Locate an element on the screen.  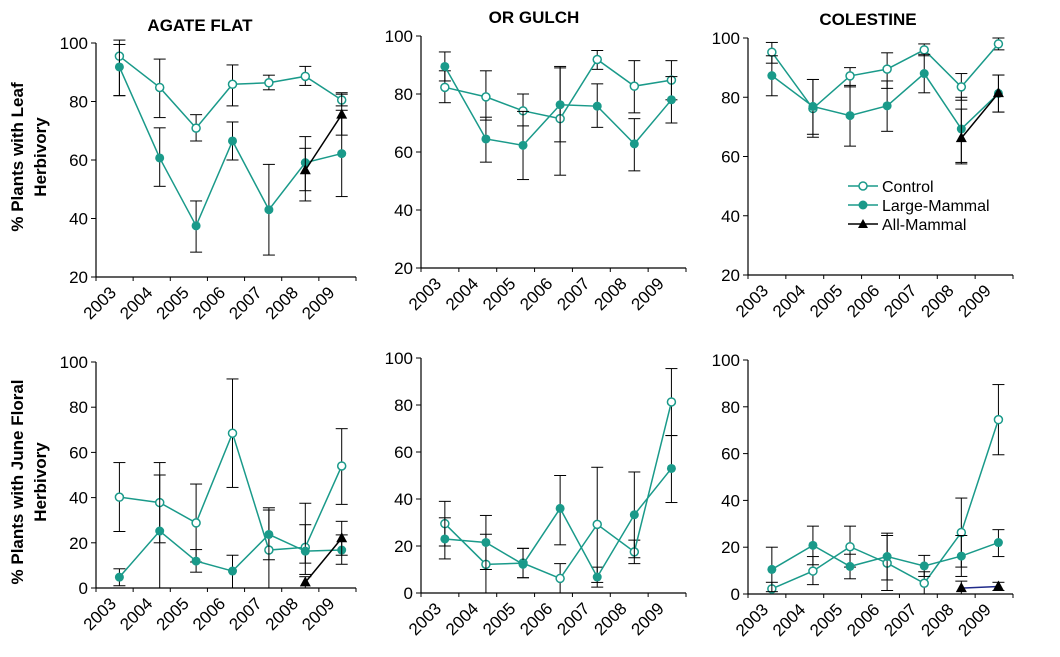
legend-all-mammal-label: All-Mammal is located at coordinates (924, 225).